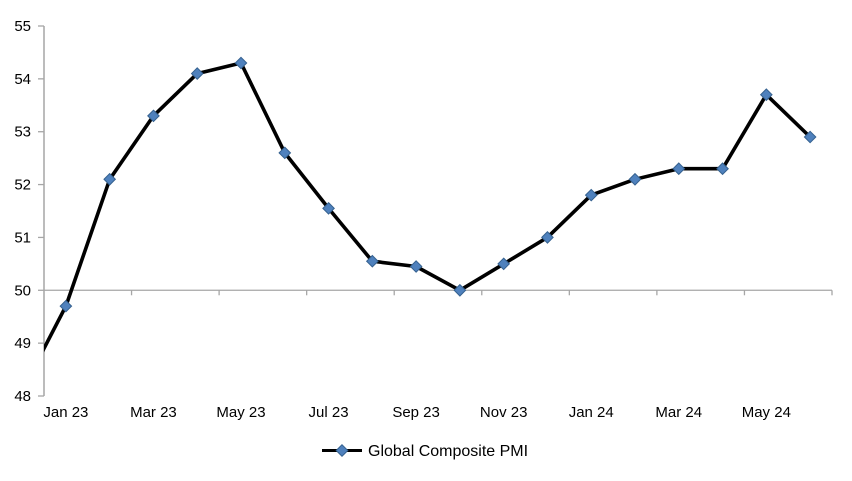  I want to click on legend-label: Global Composite PMI, so click(448, 451).